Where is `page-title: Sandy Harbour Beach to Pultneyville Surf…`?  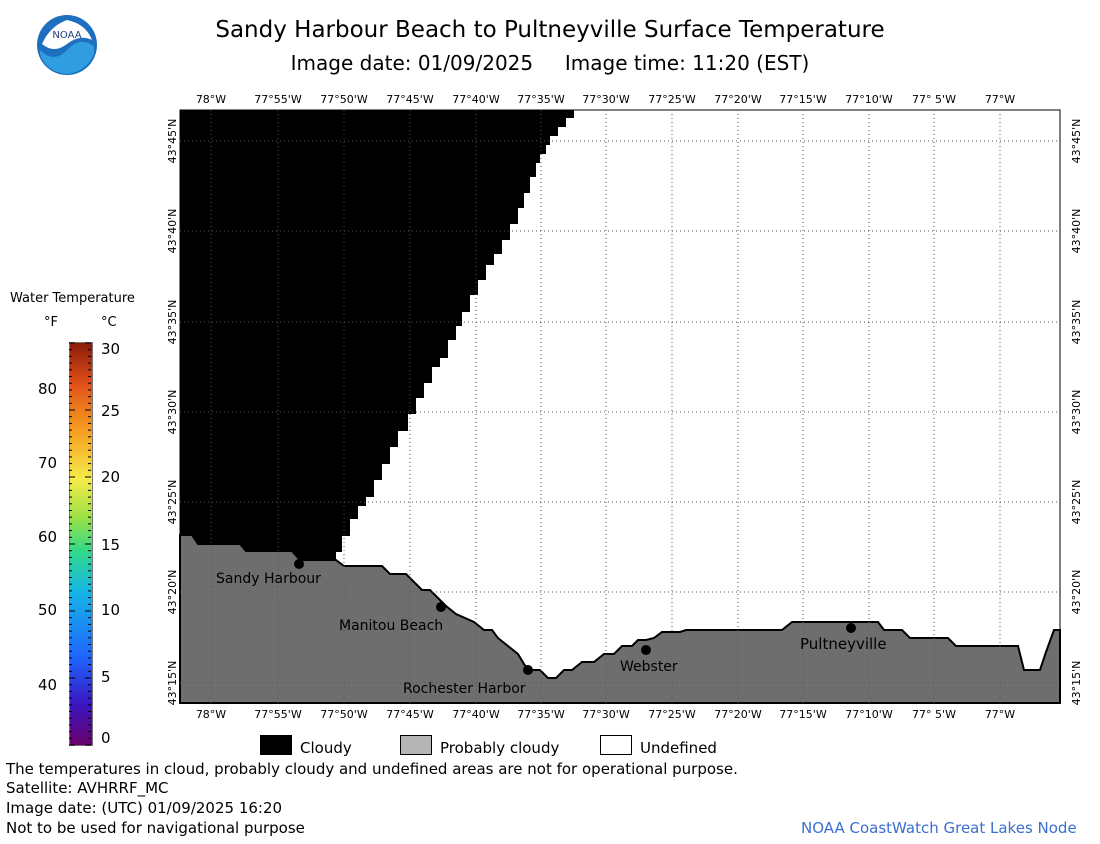 page-title: Sandy Harbour Beach to Pultneyville Surf… is located at coordinates (550, 30).